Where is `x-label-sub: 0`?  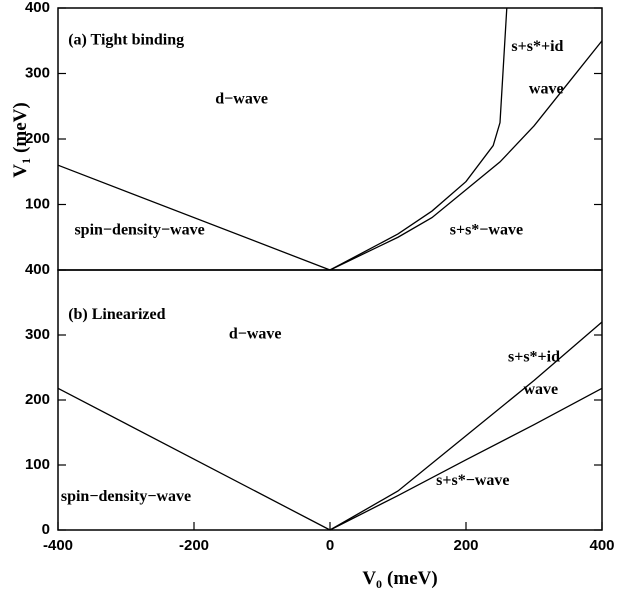
x-label-sub: 0 is located at coordinates (379, 584).